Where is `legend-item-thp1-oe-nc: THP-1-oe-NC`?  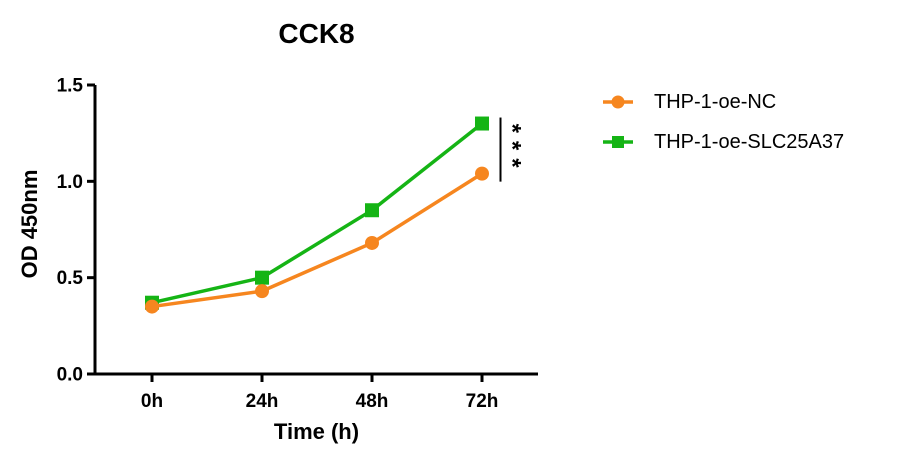
legend-item-thp1-oe-nc: THP-1-oe-NC is located at coordinates (723, 102).